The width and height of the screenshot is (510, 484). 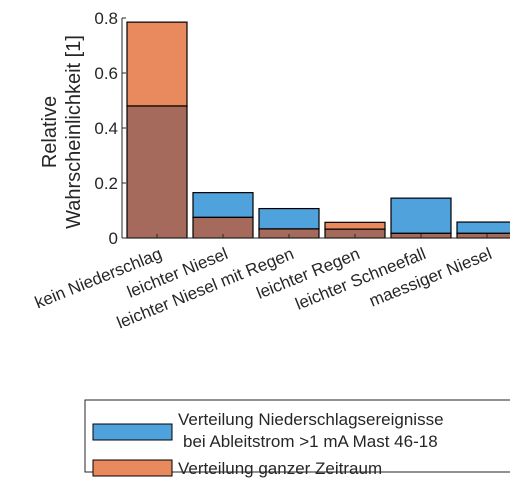 What do you see at coordinates (280, 468) in the screenshot?
I see `legend-label-series-2: Verteilung ganzer Zeitraum` at bounding box center [280, 468].